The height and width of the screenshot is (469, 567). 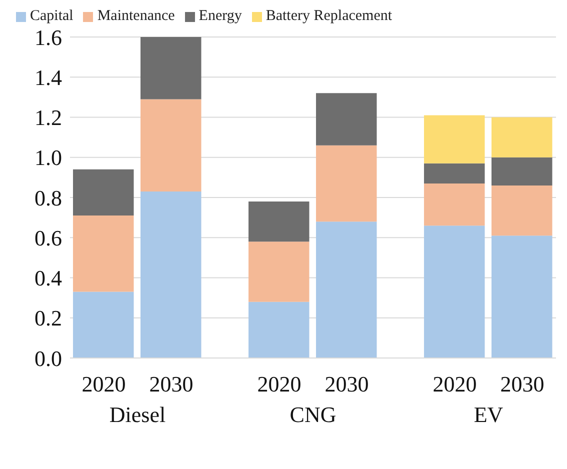 What do you see at coordinates (48, 37) in the screenshot?
I see `y-tick-label: 1.6` at bounding box center [48, 37].